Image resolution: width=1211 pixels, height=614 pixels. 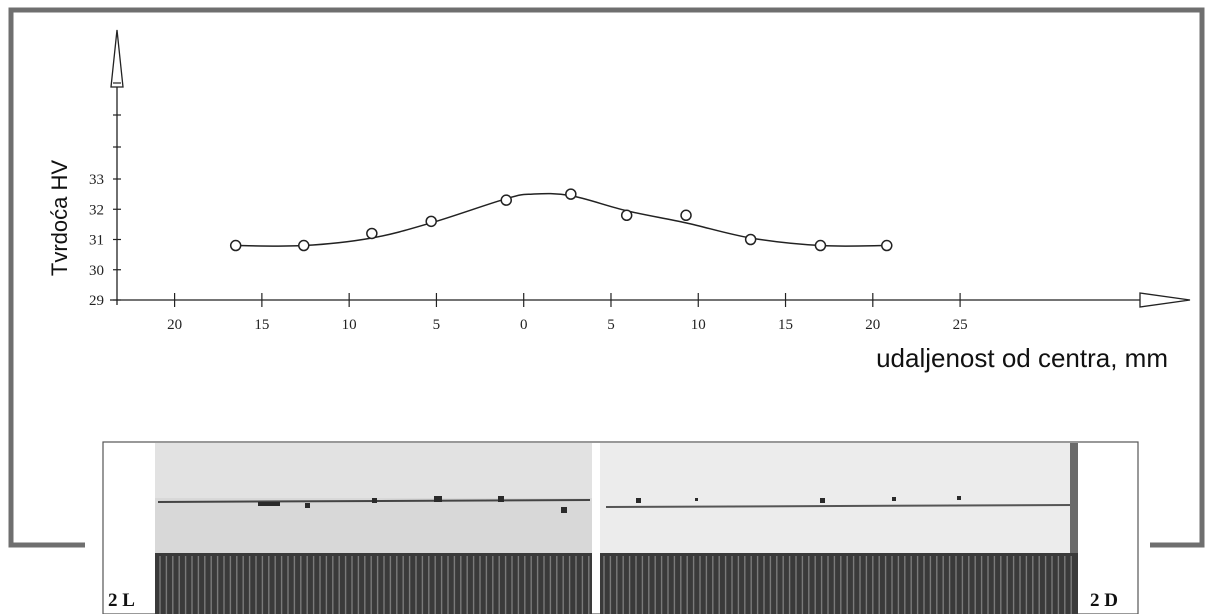 I want to click on y-tick-label: 31, so click(x=96, y=241).